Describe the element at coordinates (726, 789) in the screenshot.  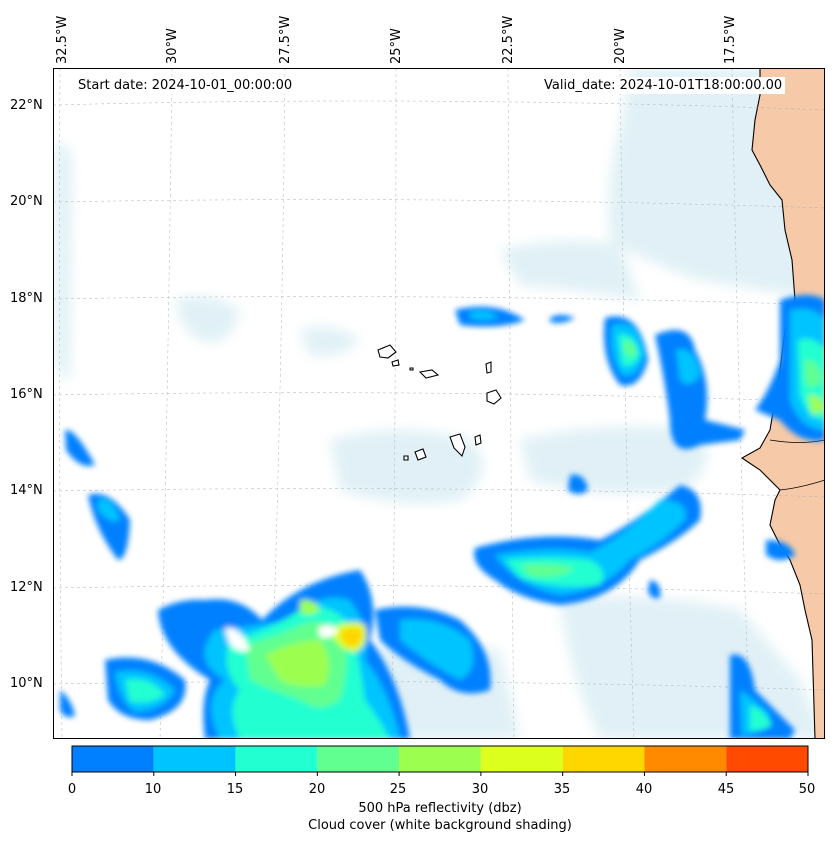
I see `colorbar-tick: 45` at that location.